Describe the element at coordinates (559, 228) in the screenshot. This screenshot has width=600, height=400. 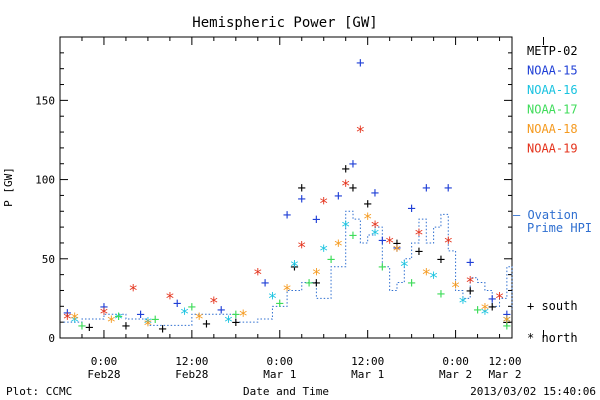
I see `legend-ovation-line2: Prime HPI` at that location.